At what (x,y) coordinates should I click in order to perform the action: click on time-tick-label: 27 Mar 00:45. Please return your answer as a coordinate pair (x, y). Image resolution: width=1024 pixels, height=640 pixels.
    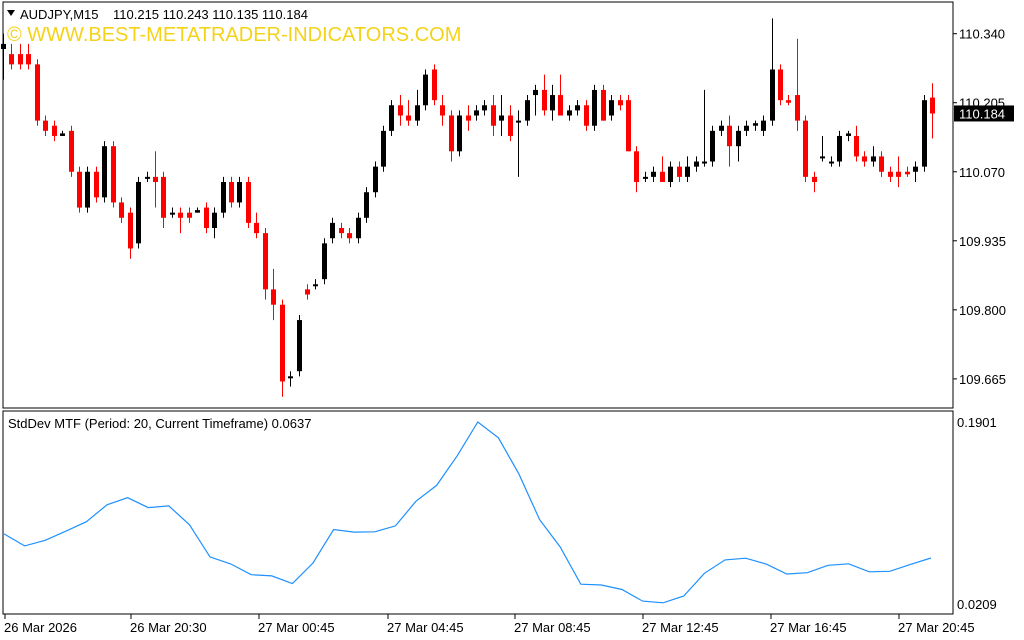
    Looking at the image, I should click on (296, 627).